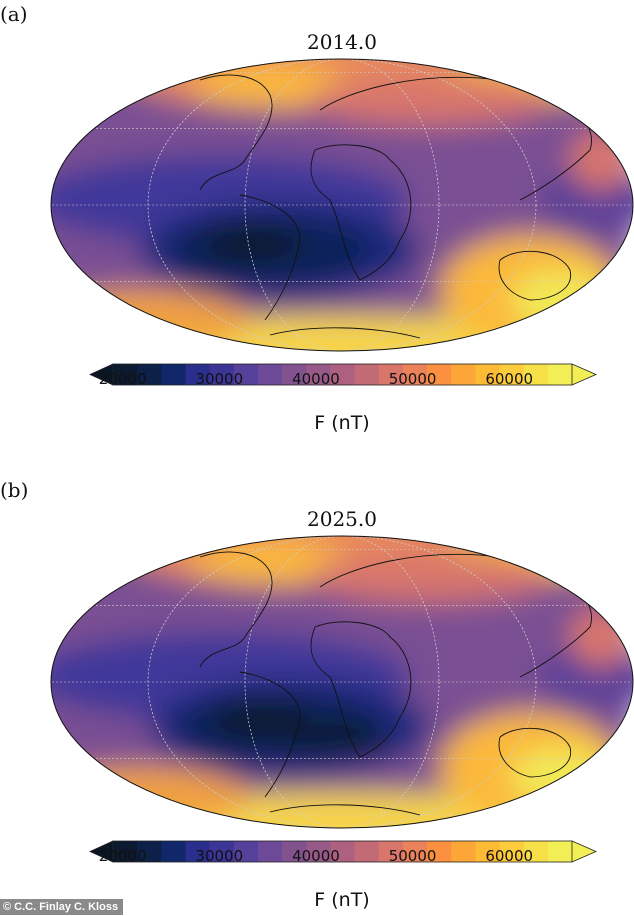 This screenshot has height=916, width=634. What do you see at coordinates (342, 42) in the screenshot?
I see `map-title-a: 2014.0` at bounding box center [342, 42].